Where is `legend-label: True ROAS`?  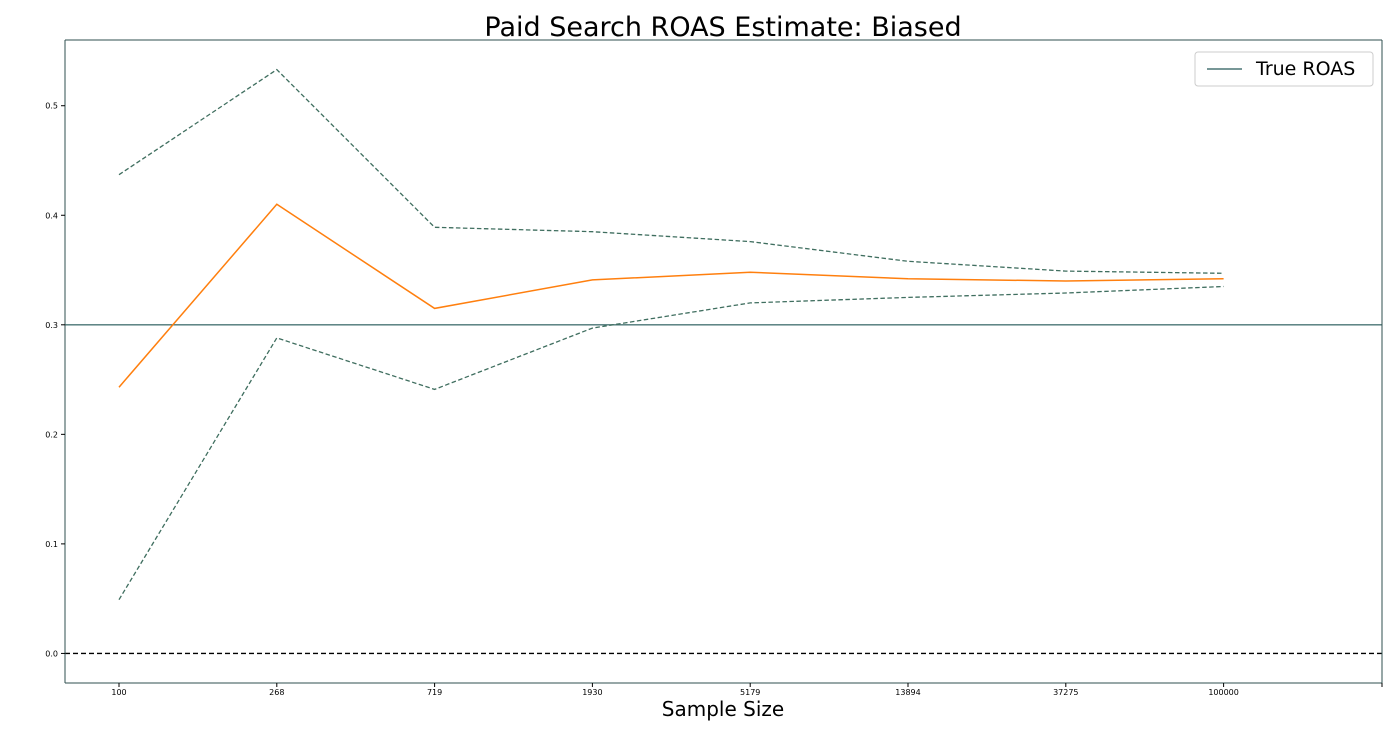
legend-label: True ROAS is located at coordinates (1305, 69).